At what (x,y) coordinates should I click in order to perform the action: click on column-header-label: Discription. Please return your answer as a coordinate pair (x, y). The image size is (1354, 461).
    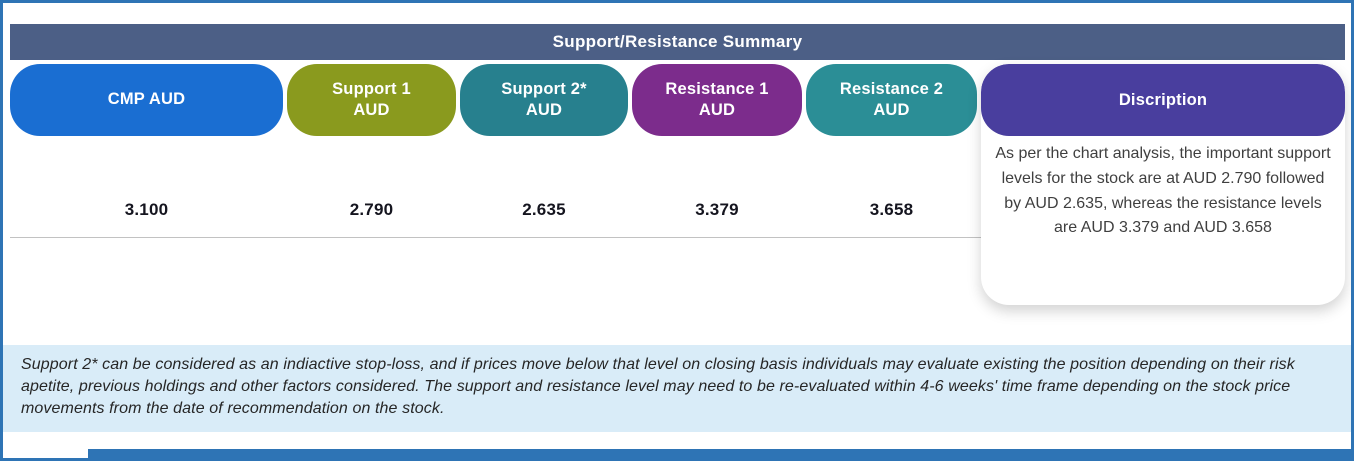
    Looking at the image, I should click on (1163, 99).